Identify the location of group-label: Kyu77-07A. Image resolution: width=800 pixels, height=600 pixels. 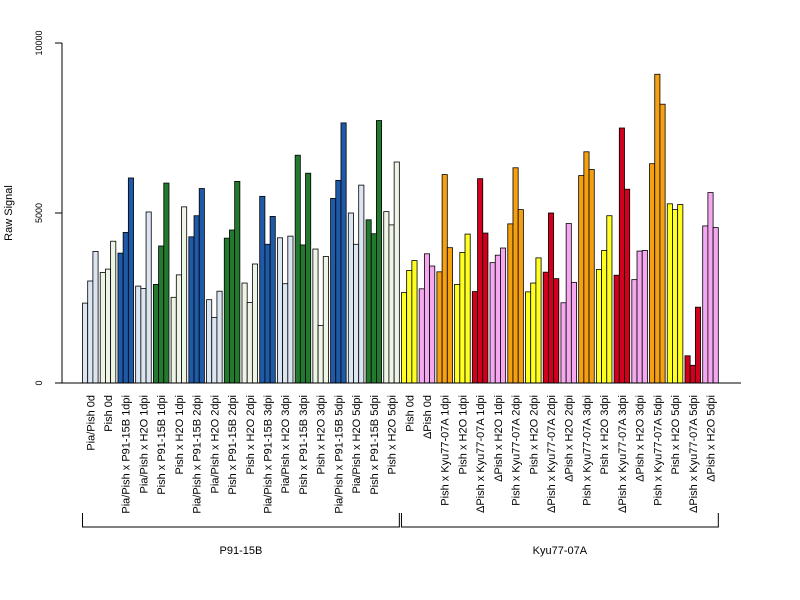
(560, 551).